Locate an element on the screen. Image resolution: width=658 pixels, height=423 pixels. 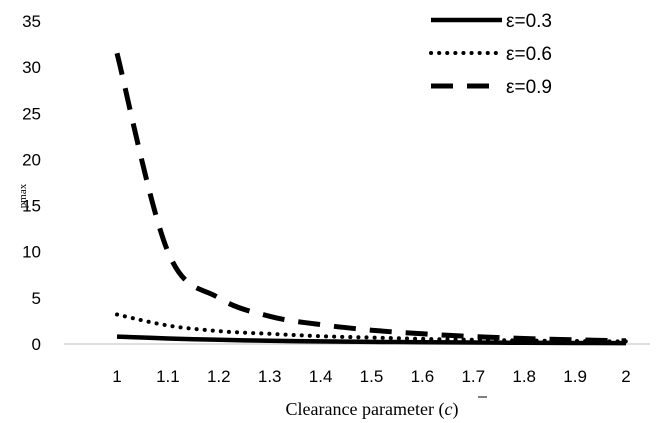
x-tick-label: 1.4 is located at coordinates (321, 376).